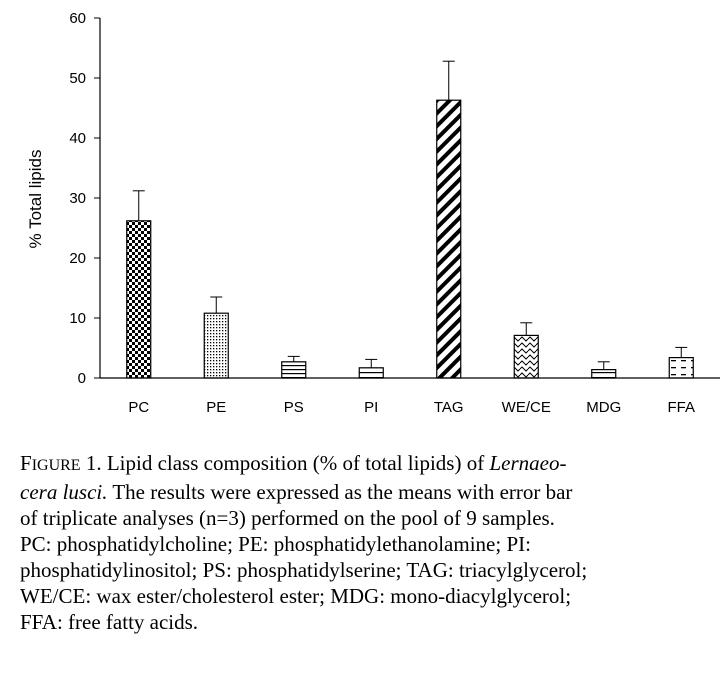 This screenshot has height=683, width=728. What do you see at coordinates (410, 396) in the screenshot?
I see `x-axis: PC PE PS PI TAG WE/CE MDG FFA` at bounding box center [410, 396].